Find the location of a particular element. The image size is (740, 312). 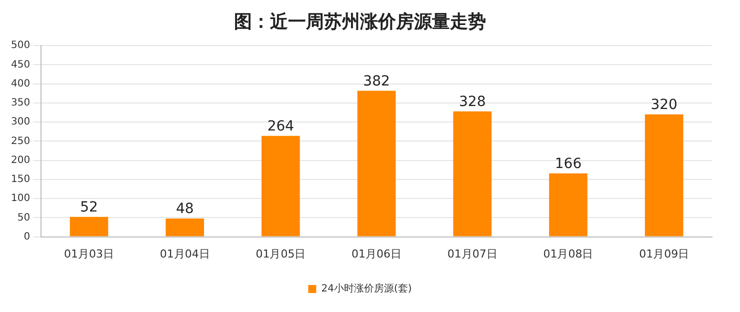

legend-label: 24小时涨价房源(套) is located at coordinates (366, 288).